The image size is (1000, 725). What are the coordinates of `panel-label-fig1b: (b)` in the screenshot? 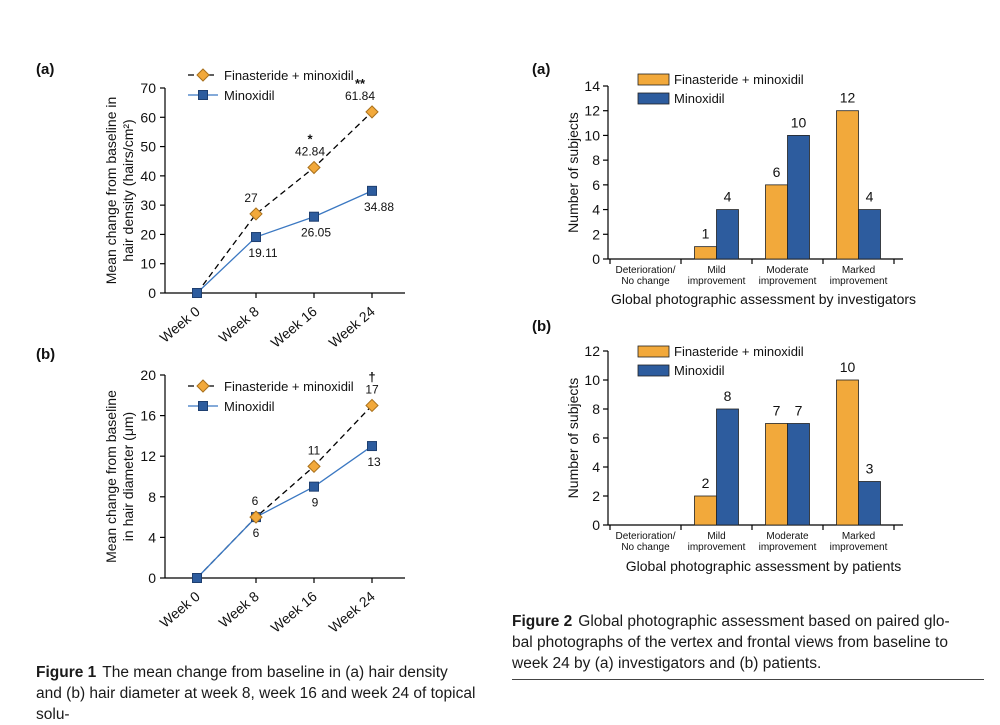 It's located at (45, 354).